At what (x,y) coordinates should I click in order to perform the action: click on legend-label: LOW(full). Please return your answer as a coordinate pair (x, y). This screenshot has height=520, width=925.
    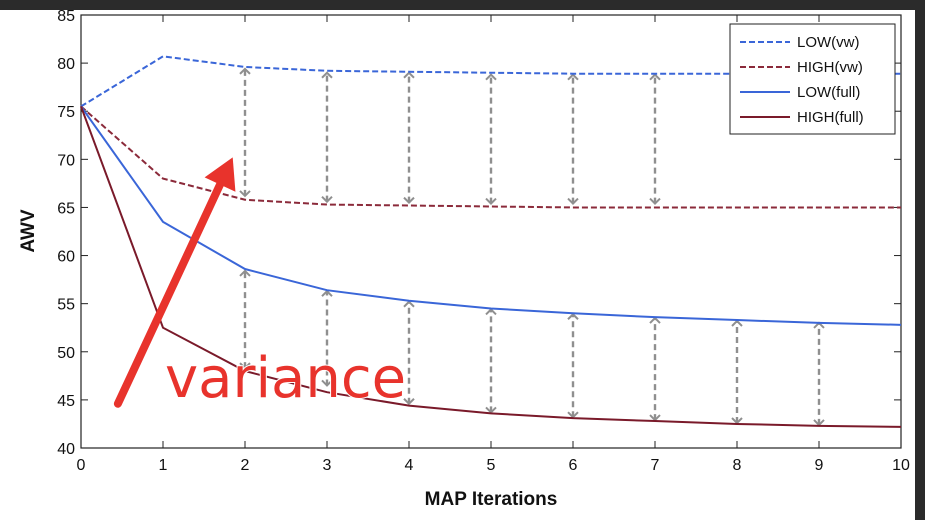
    Looking at the image, I should click on (828, 92).